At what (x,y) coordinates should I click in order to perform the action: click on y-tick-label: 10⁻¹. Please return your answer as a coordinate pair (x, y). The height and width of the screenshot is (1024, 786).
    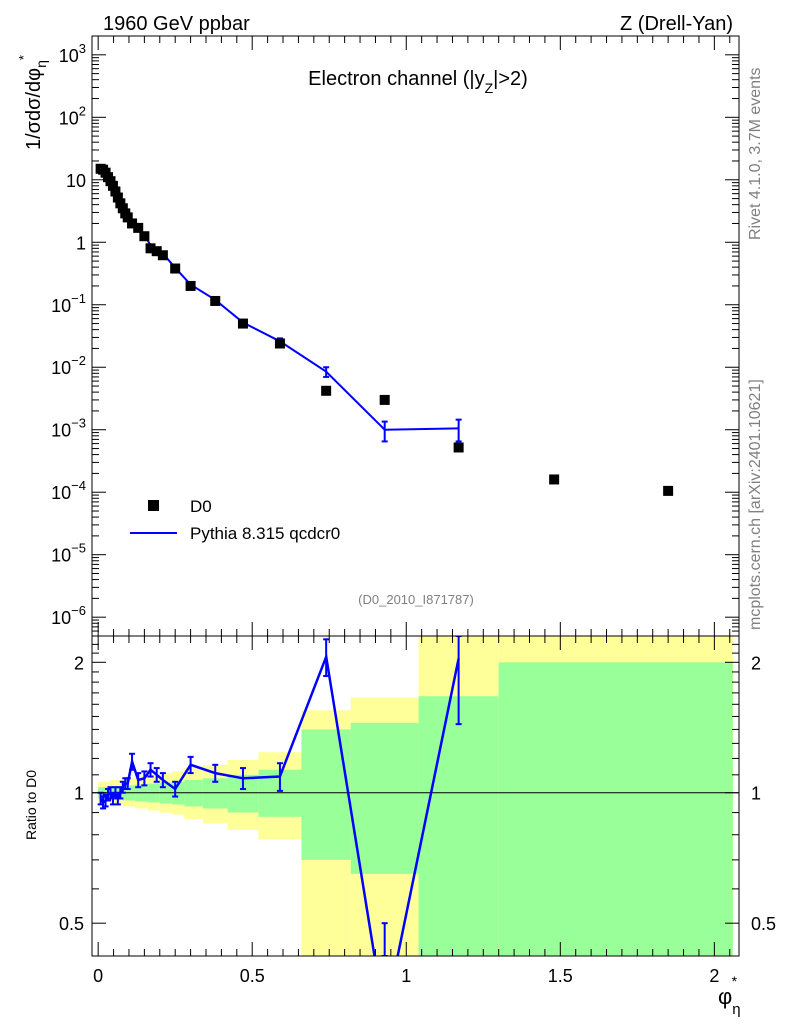
    Looking at the image, I should click on (68, 303).